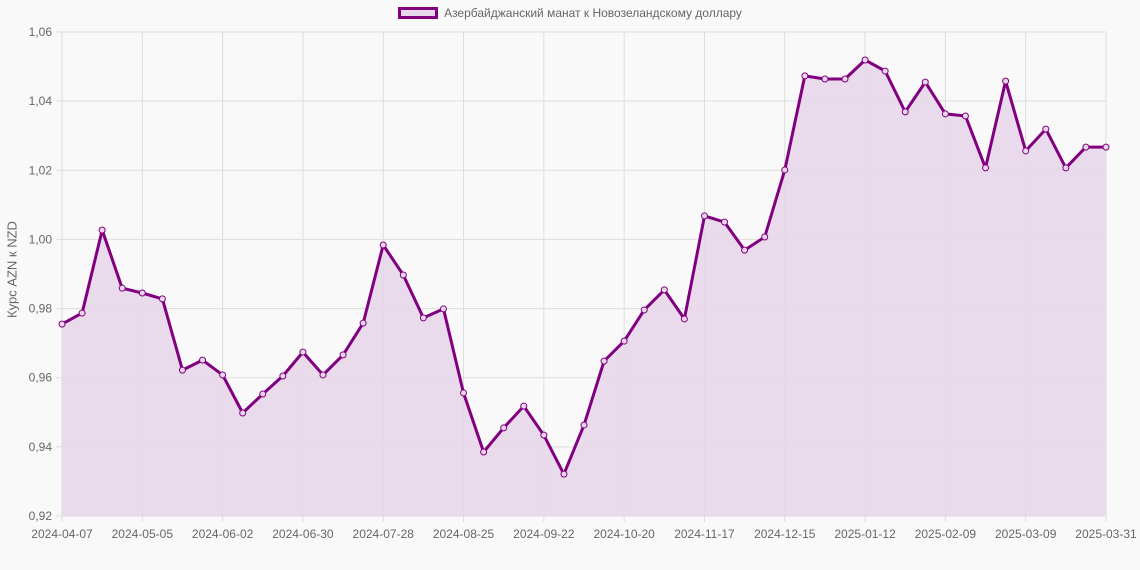  I want to click on y-tick-label: 1,00, so click(41, 239).